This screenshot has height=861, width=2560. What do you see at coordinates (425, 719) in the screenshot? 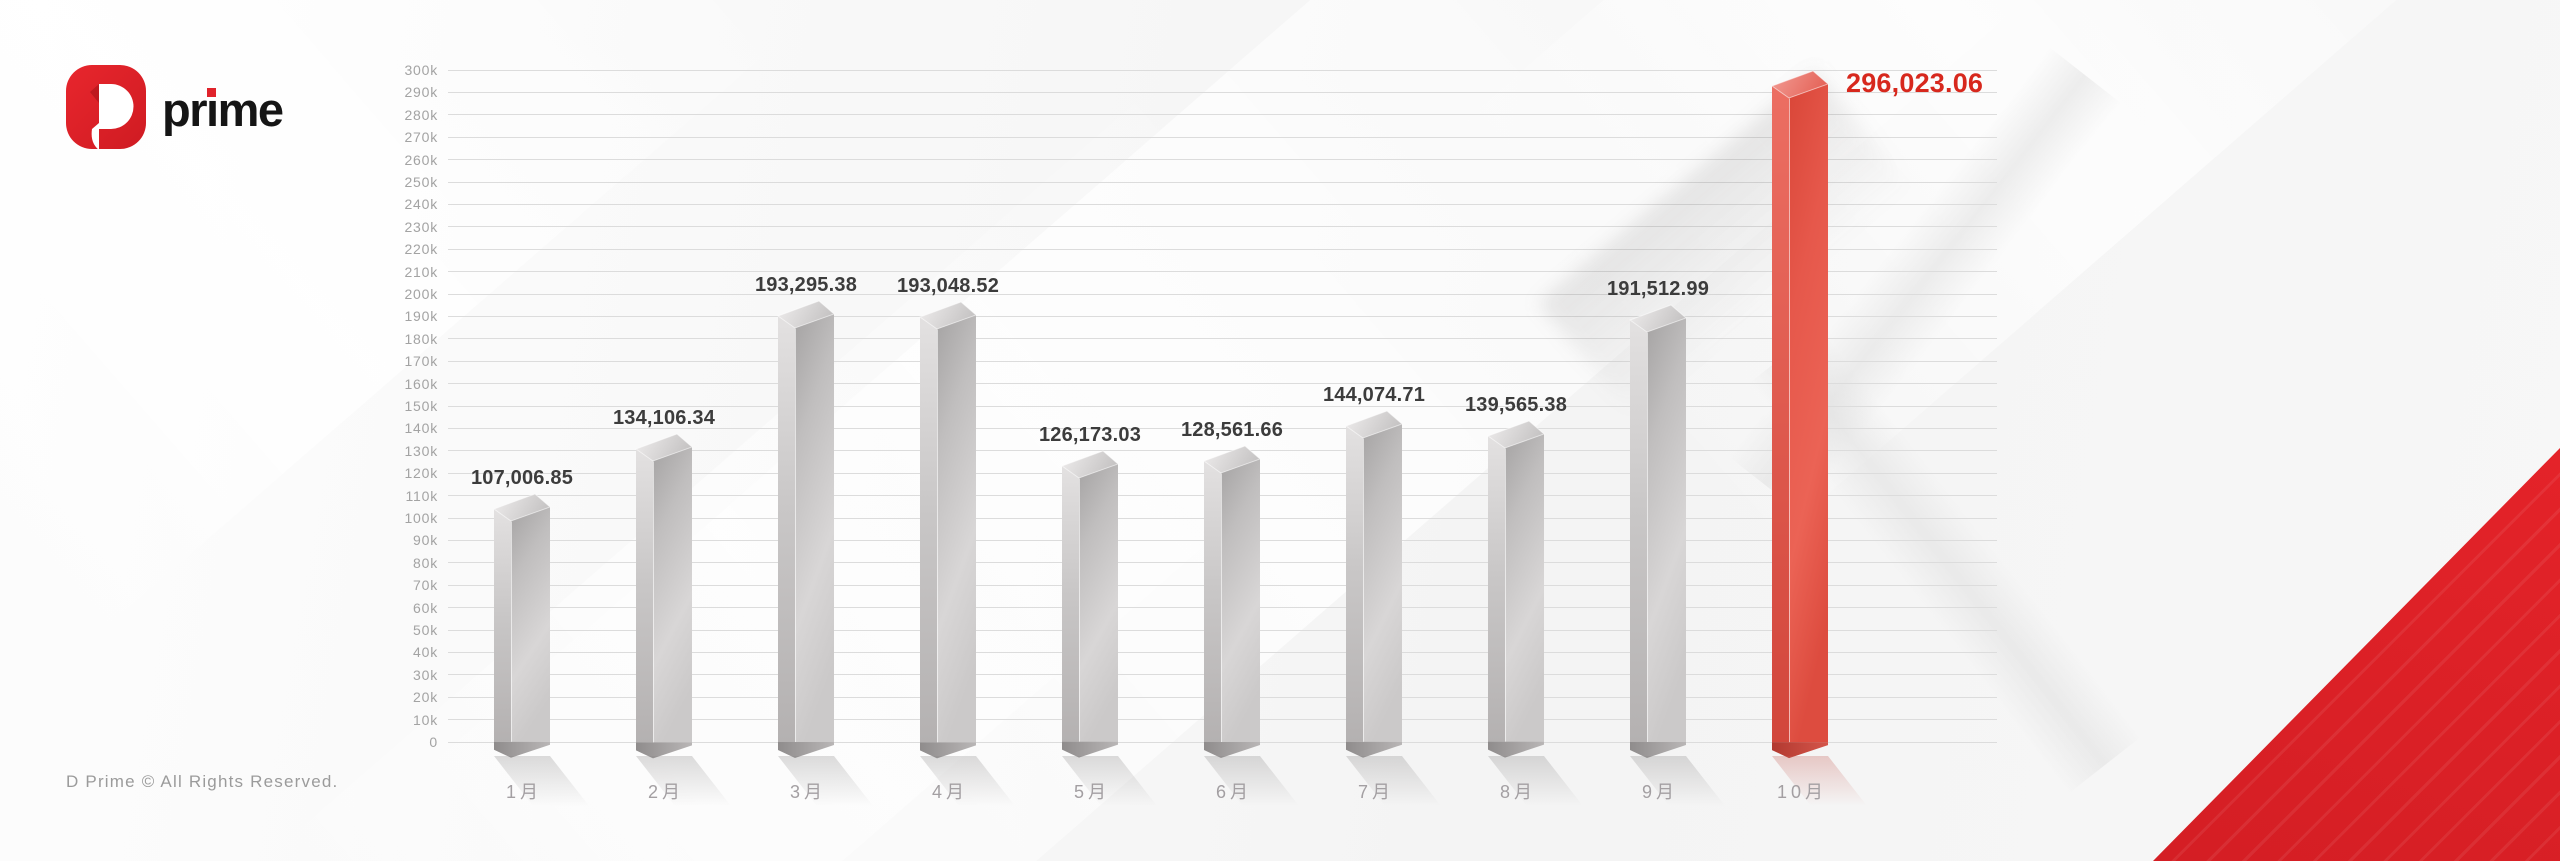
I see `y-axis-tick-label: 10k` at bounding box center [425, 719].